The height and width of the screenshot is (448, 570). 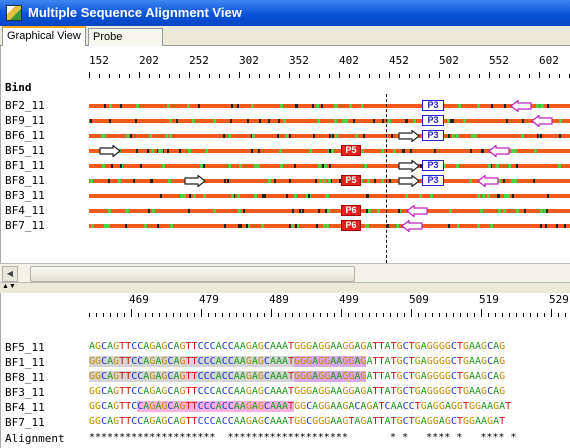 What do you see at coordinates (489, 299) in the screenshot?
I see `base-ruler-label: 519` at bounding box center [489, 299].